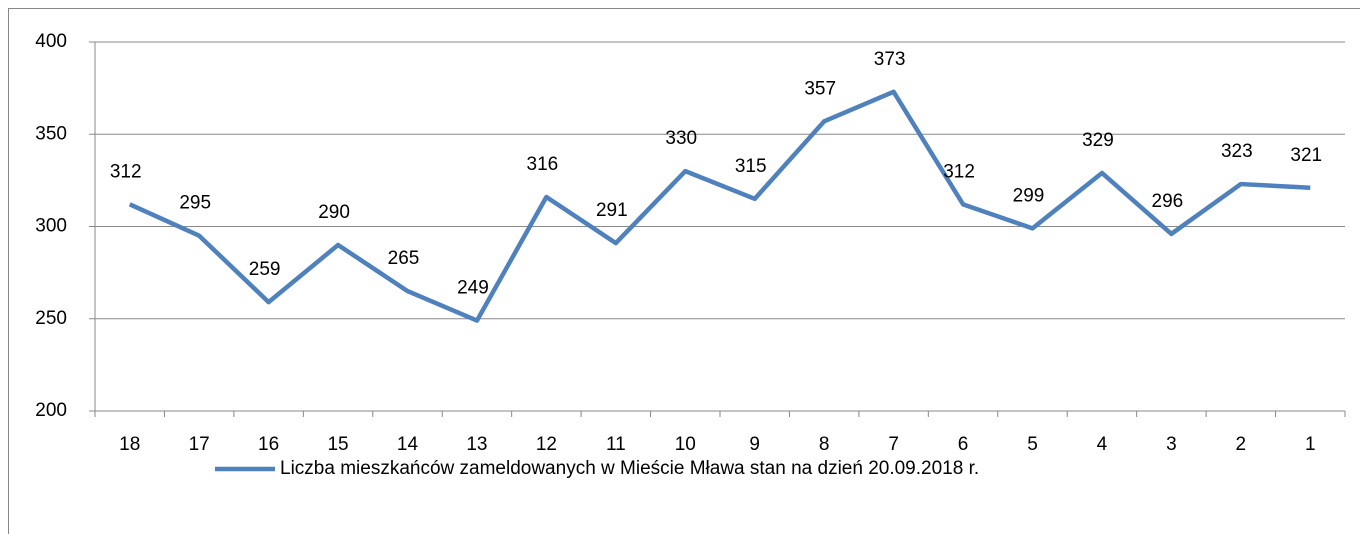 The image size is (1360, 534). I want to click on y-tick-label: 350, so click(51, 133).